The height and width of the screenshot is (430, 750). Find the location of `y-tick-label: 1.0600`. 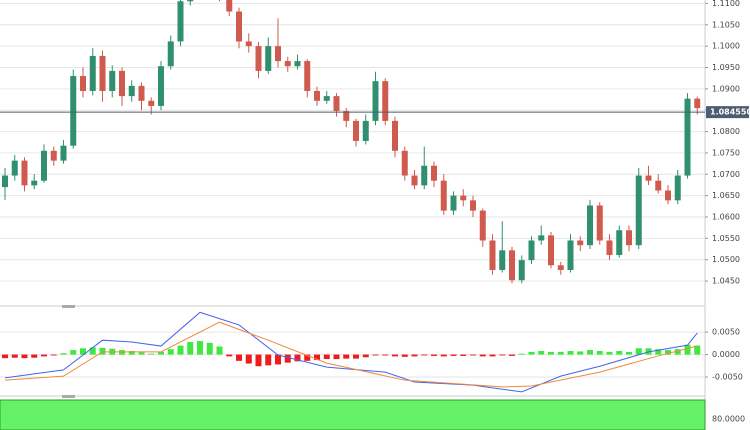

y-tick-label: 1.0600 is located at coordinates (726, 217).